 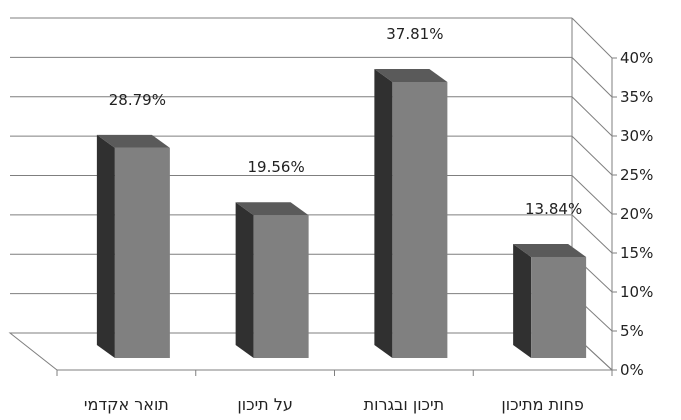 What do you see at coordinates (632, 331) in the screenshot?
I see `y-tick-label: 5%` at bounding box center [632, 331].